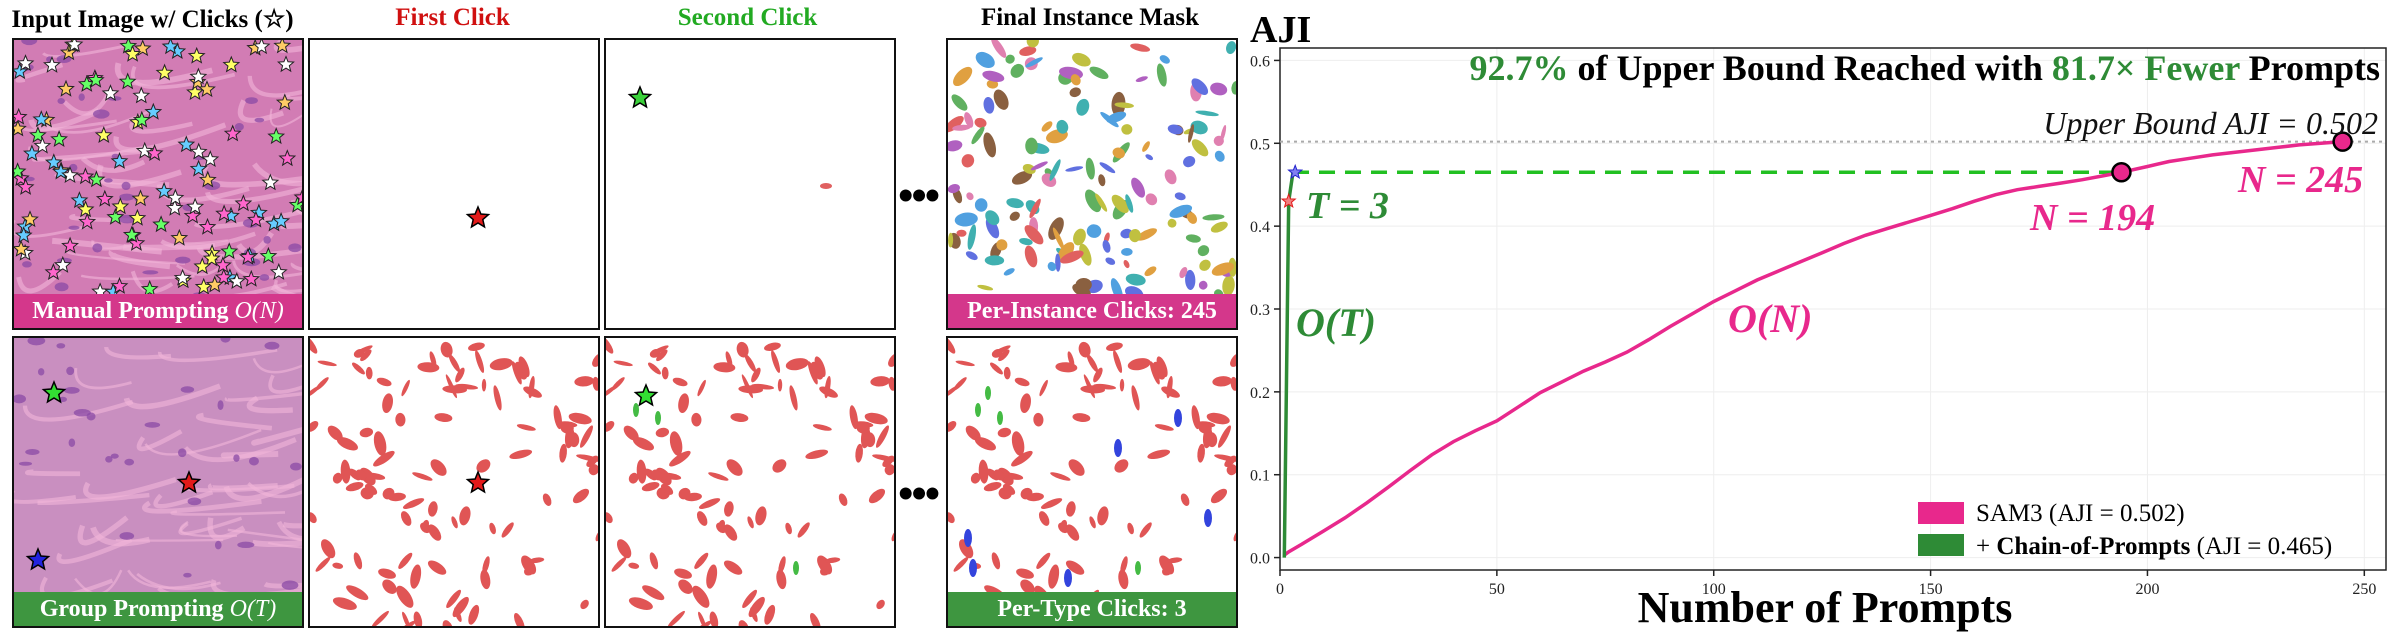  Describe the element at coordinates (1092, 482) in the screenshot. I see `final-instance-mask-bottom: Per-Type Clicks: 3` at that location.